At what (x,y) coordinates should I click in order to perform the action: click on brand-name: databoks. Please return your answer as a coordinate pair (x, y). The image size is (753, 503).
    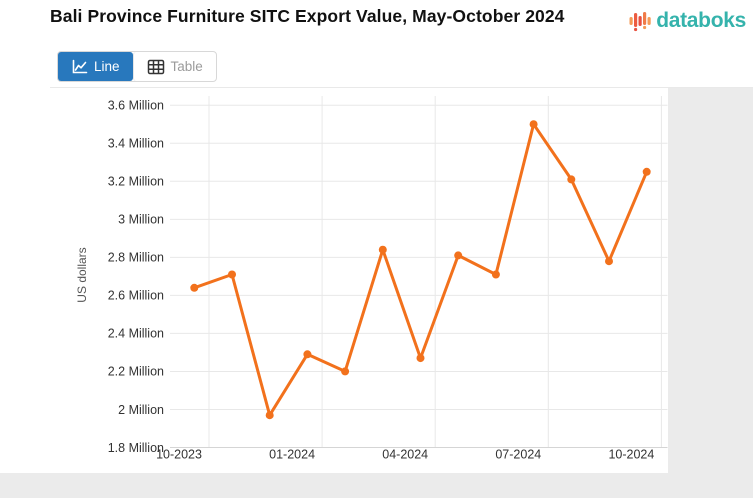
    Looking at the image, I should click on (701, 20).